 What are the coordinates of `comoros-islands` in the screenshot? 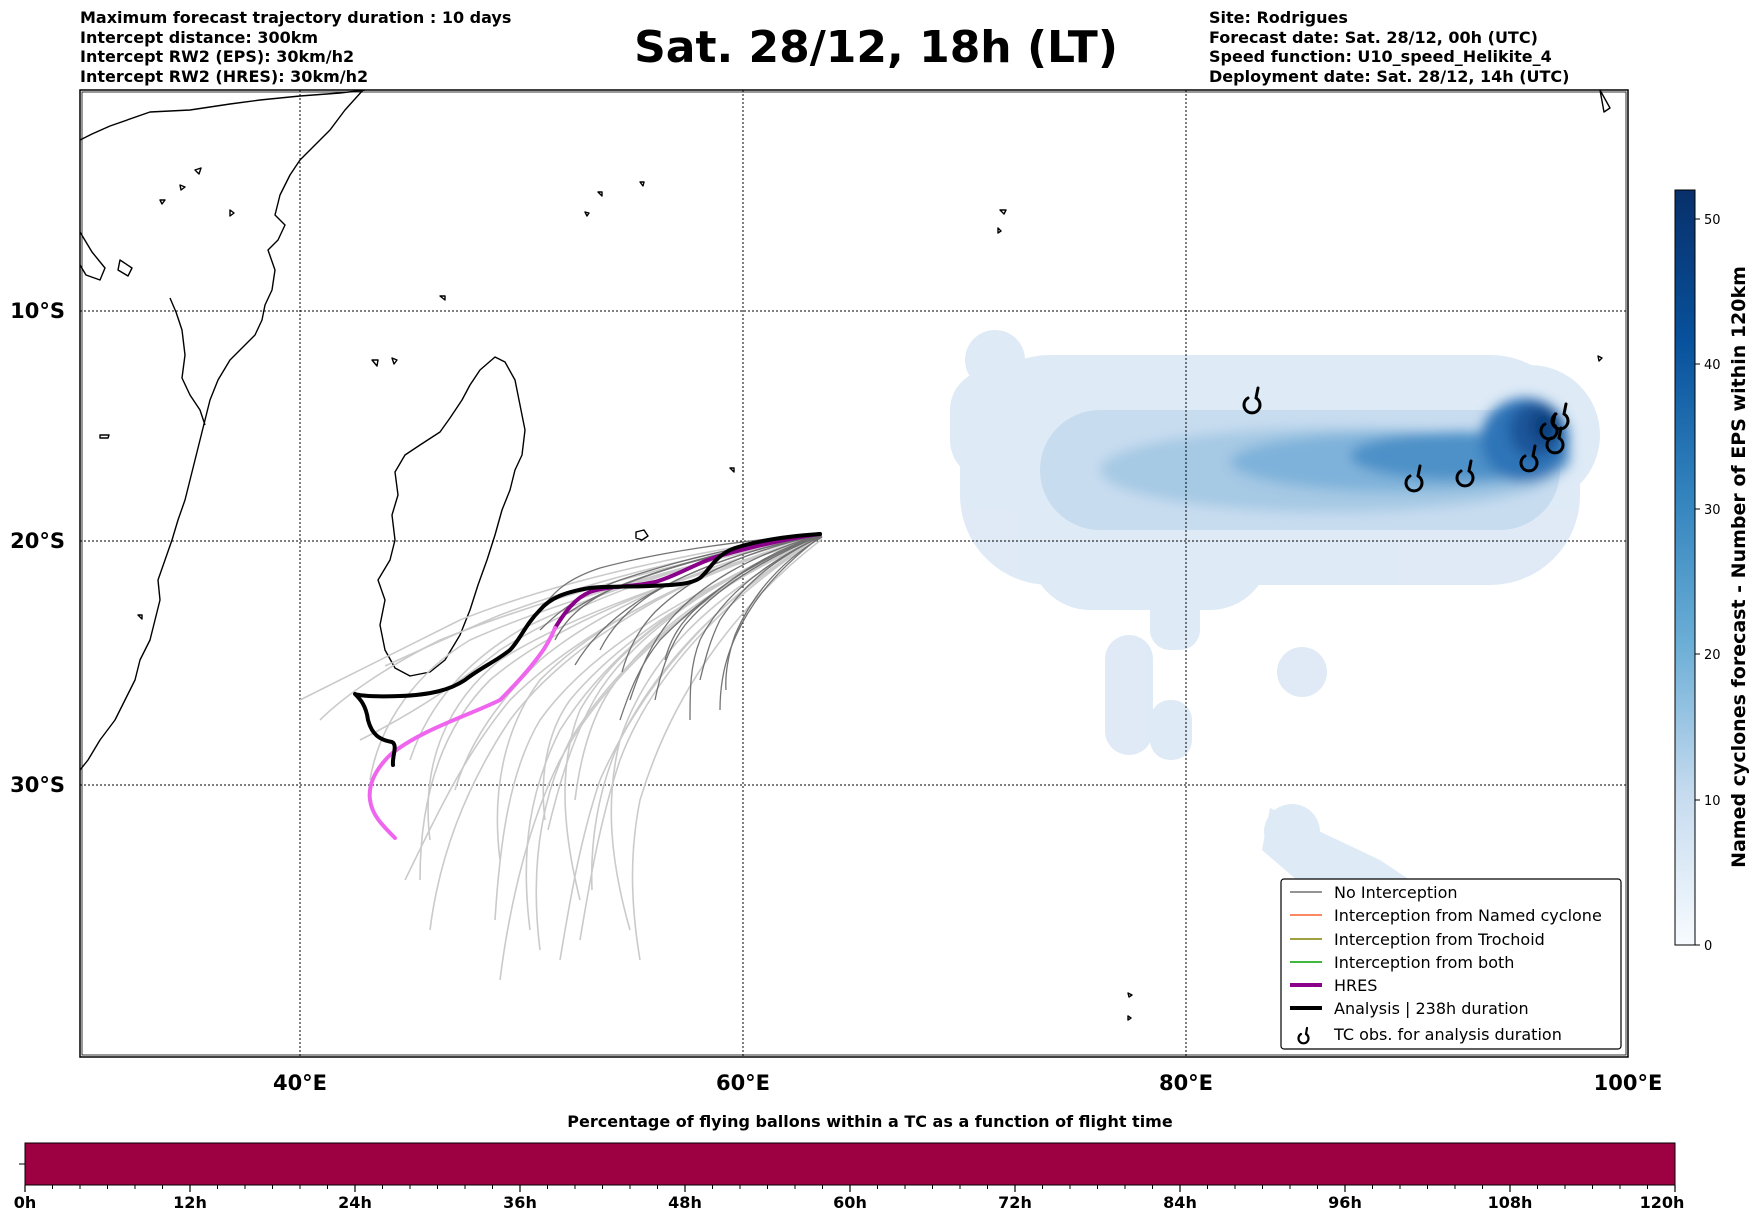 It's located at (161, 342).